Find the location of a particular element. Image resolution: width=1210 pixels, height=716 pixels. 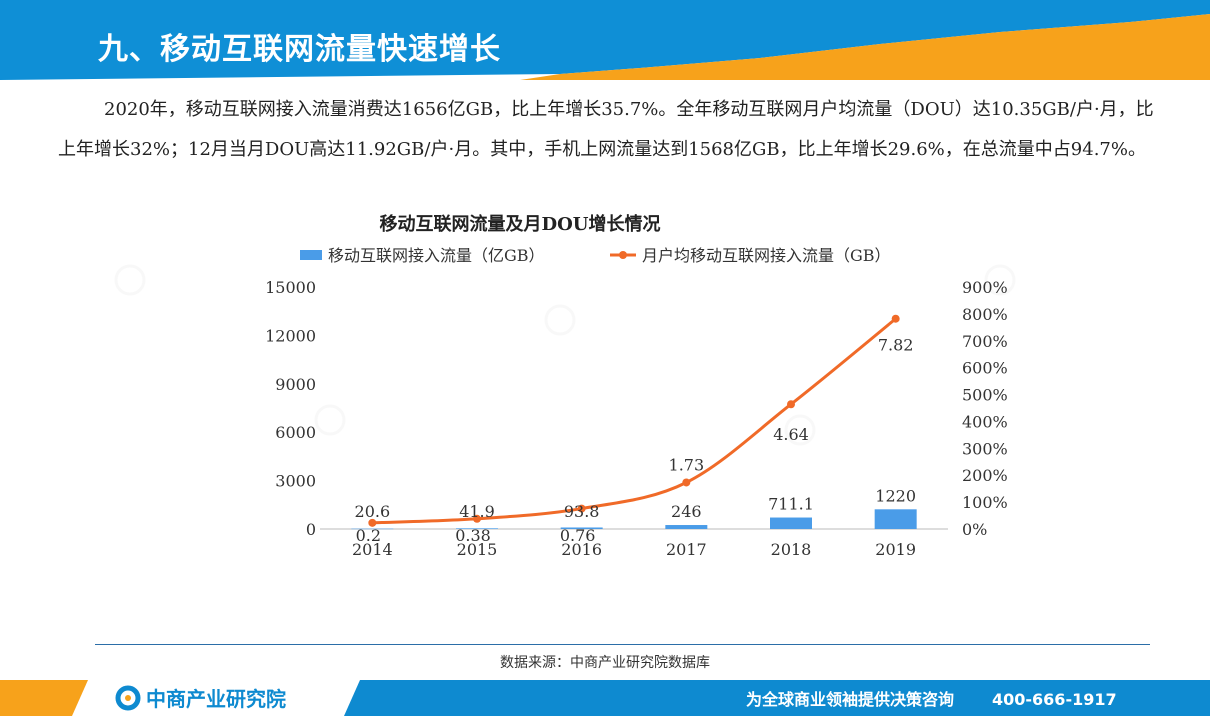

line-value-label: 1.73 is located at coordinates (687, 464).